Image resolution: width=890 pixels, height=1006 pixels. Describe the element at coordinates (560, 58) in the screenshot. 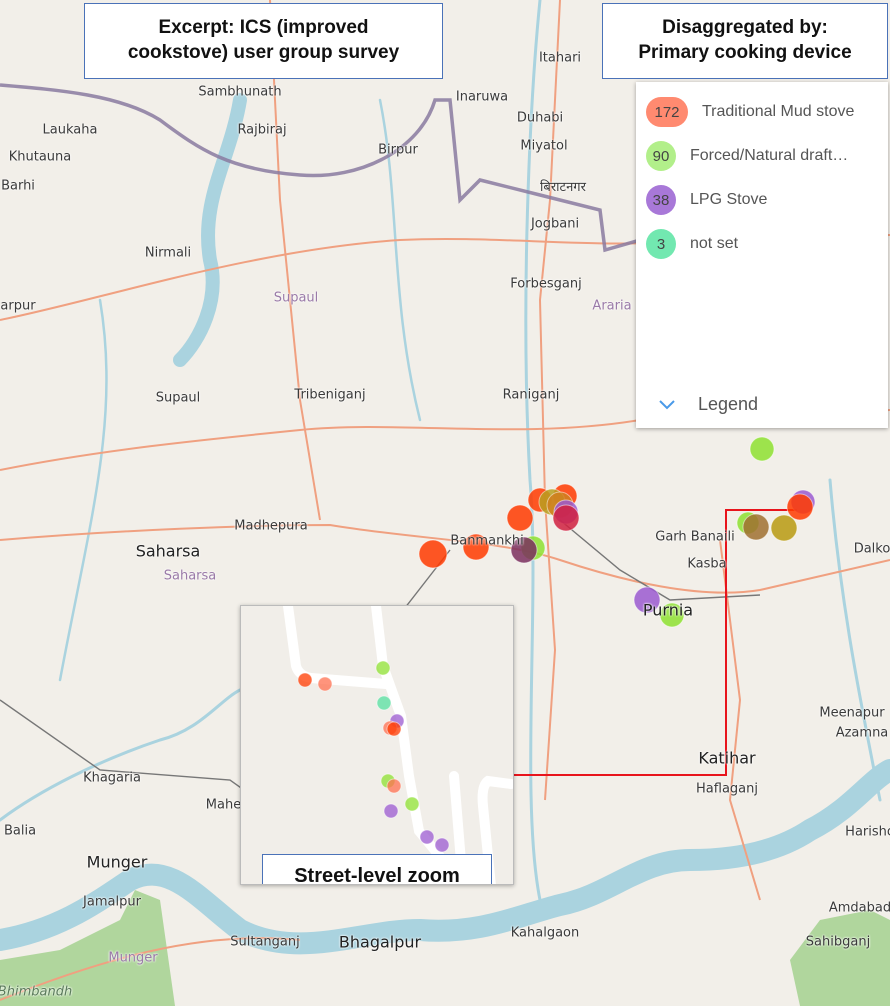

I see `place-label: Itahari` at that location.